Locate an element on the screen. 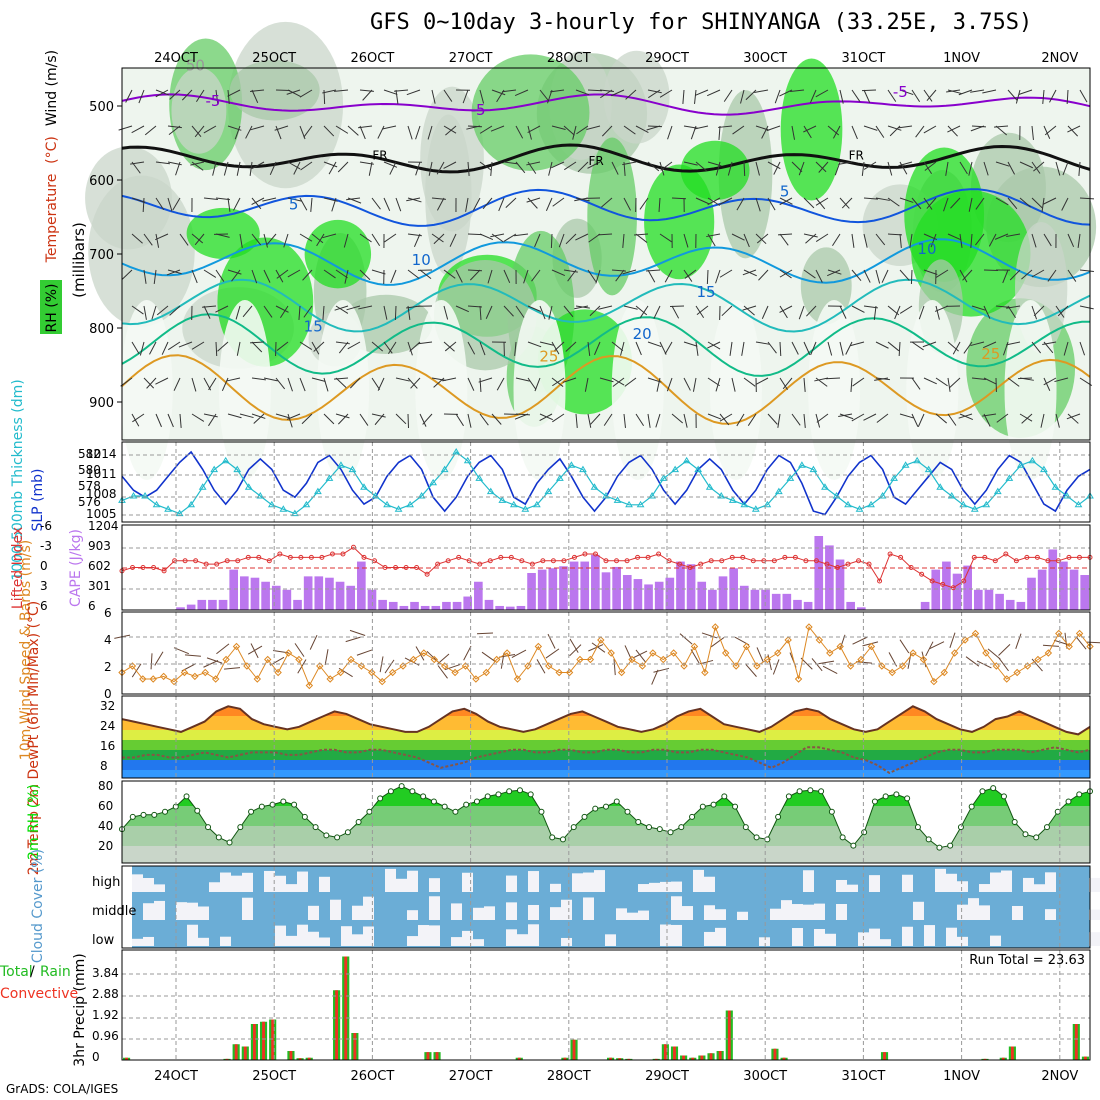 The height and width of the screenshot is (1100, 1100). precip-convective-bar is located at coordinates (291, 1055).